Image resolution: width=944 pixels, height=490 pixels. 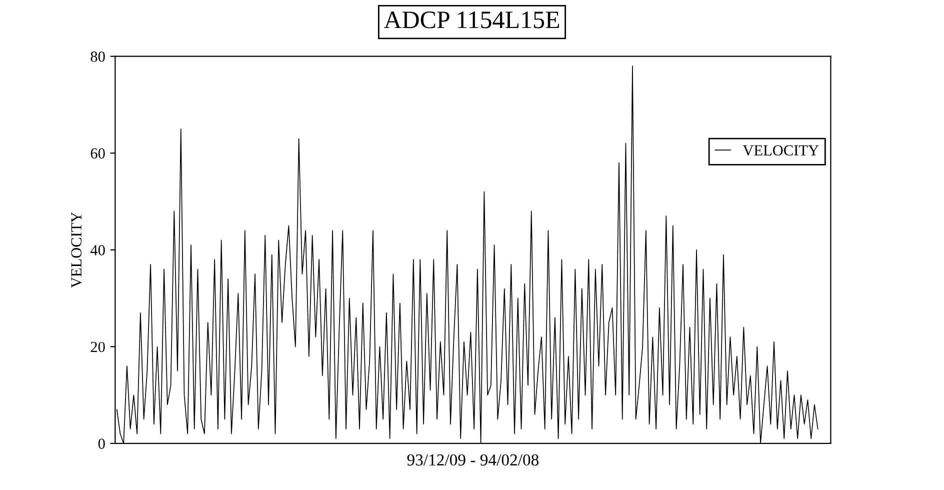 What do you see at coordinates (780, 150) in the screenshot?
I see `legend-label: VELOCITY` at bounding box center [780, 150].